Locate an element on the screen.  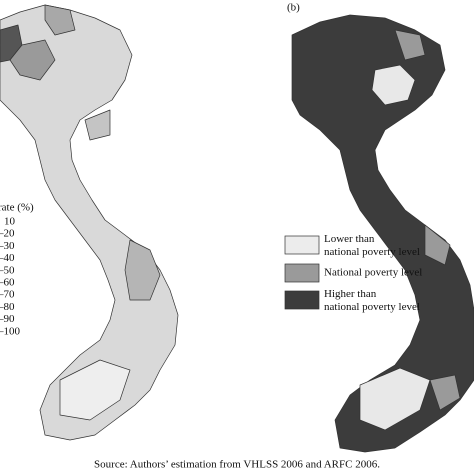
map-a-light-region is located at coordinates (95, 390).